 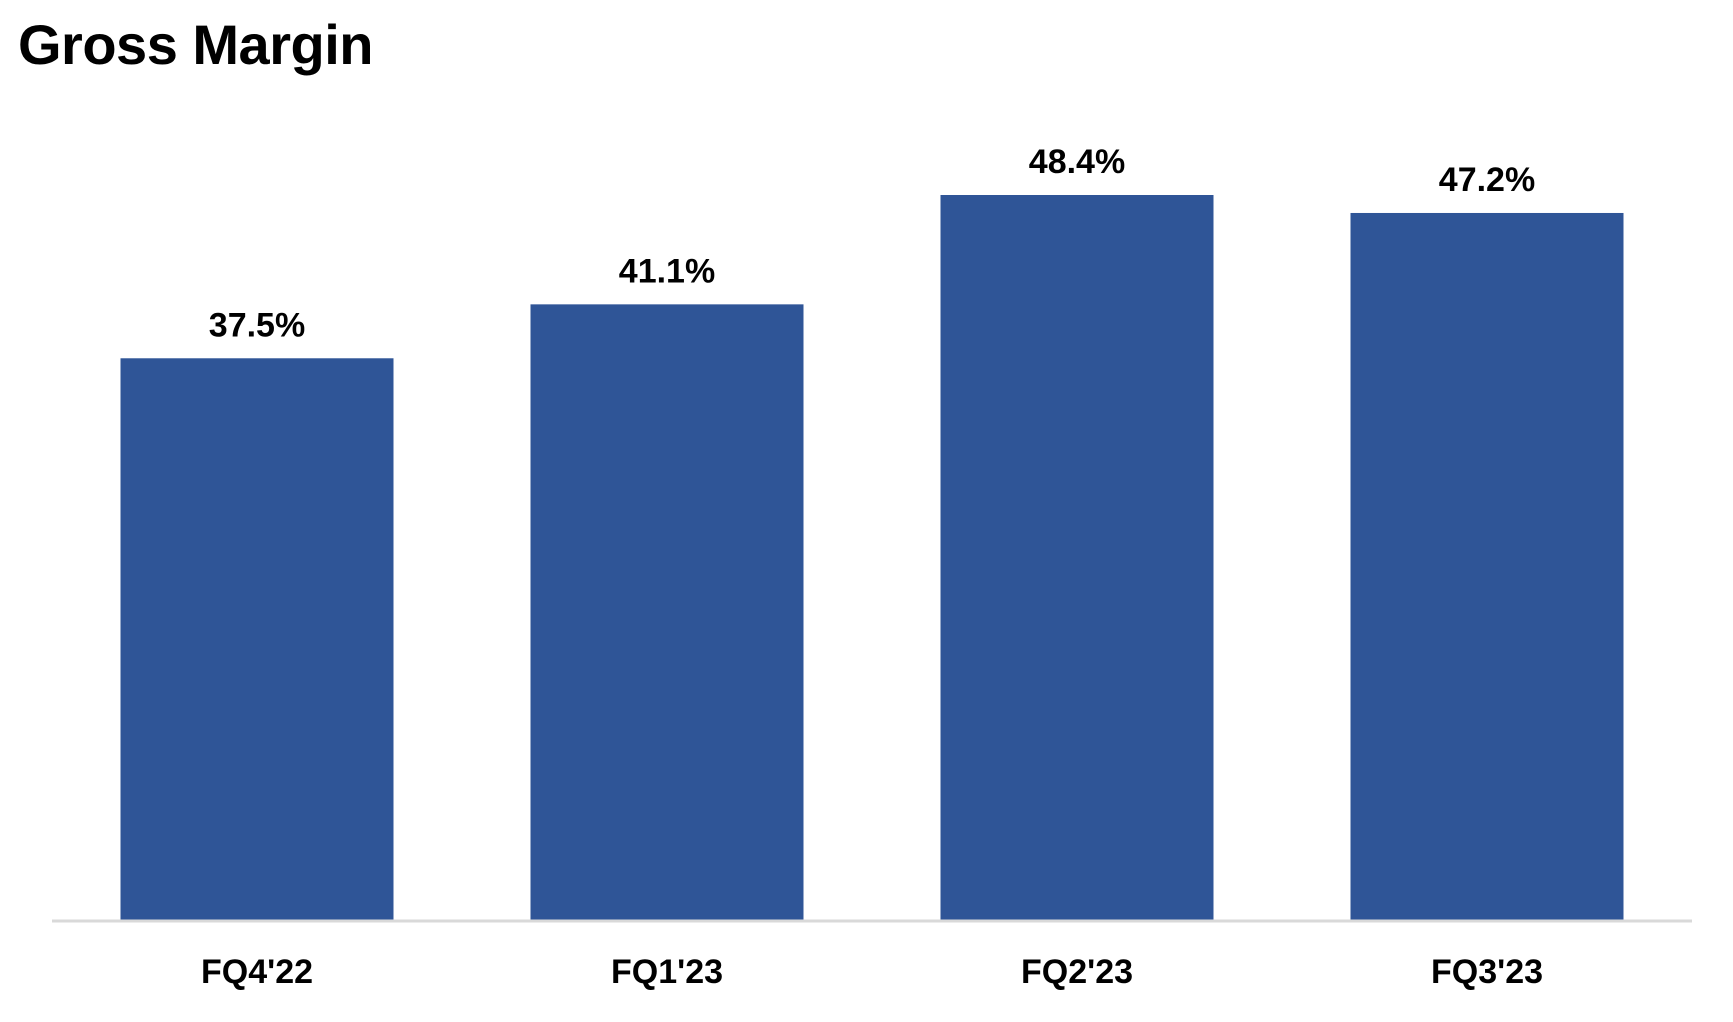 I want to click on bar-fq323, so click(x=1487, y=566).